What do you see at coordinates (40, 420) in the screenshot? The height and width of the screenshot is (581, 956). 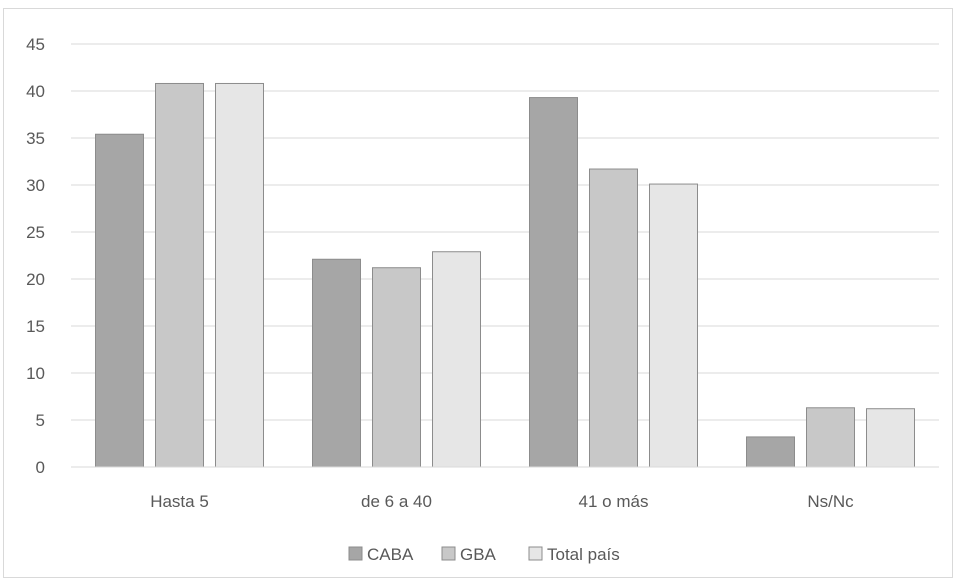 I see `y-tick-label: 5` at bounding box center [40, 420].